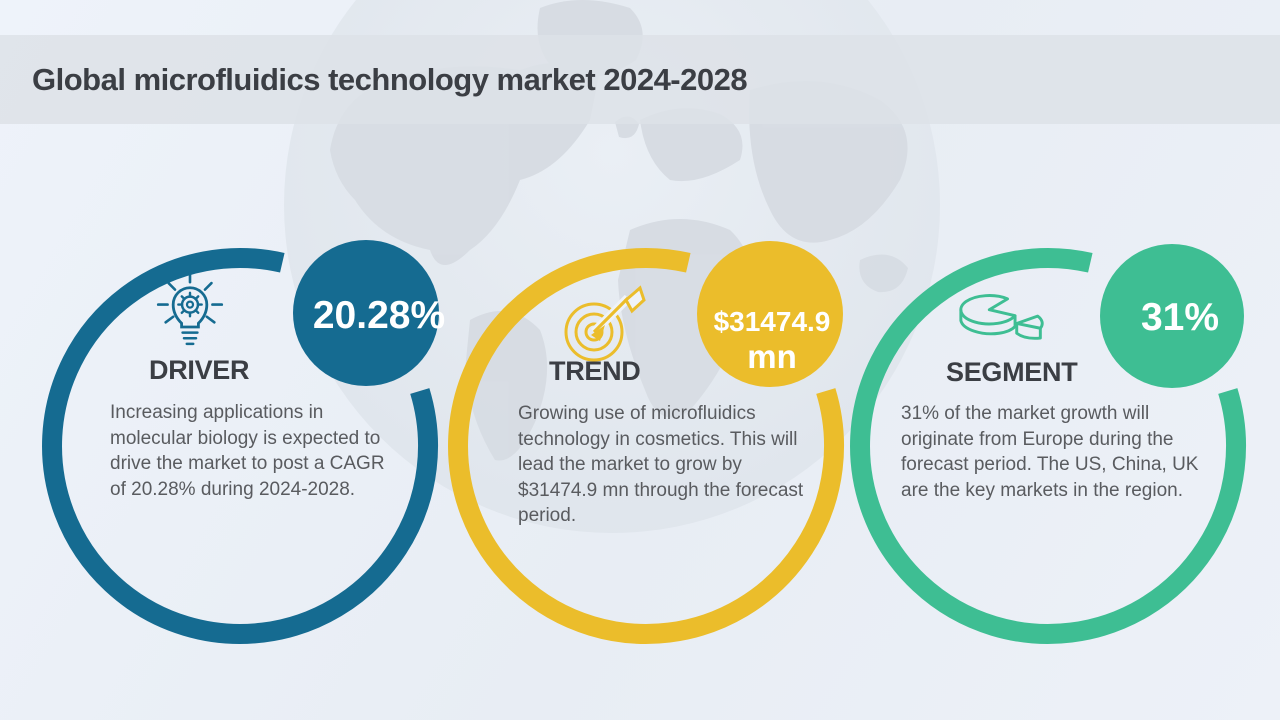 The height and width of the screenshot is (720, 1280). Describe the element at coordinates (772, 356) in the screenshot. I see `trend-badge-unit: mn` at that location.